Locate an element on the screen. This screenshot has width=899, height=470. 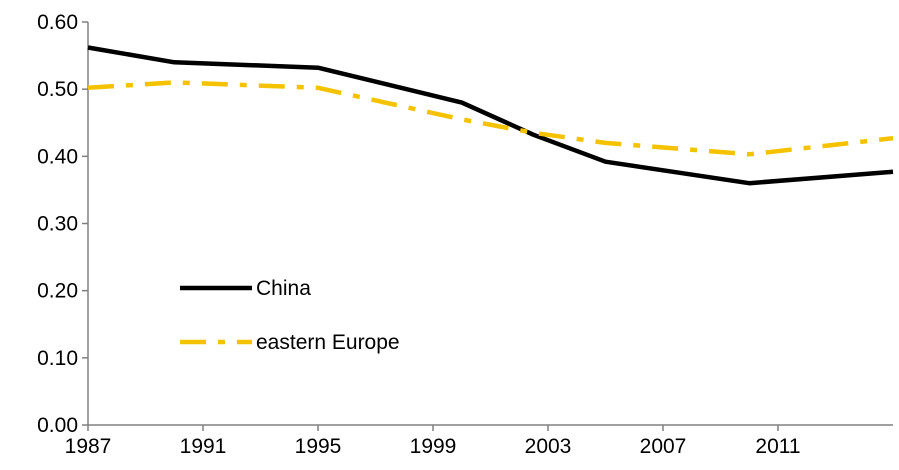
y-axis-ticks: 0.00 0.10 0.20 0.30 0.40 0.50 0.60 is located at coordinates (62, 224).